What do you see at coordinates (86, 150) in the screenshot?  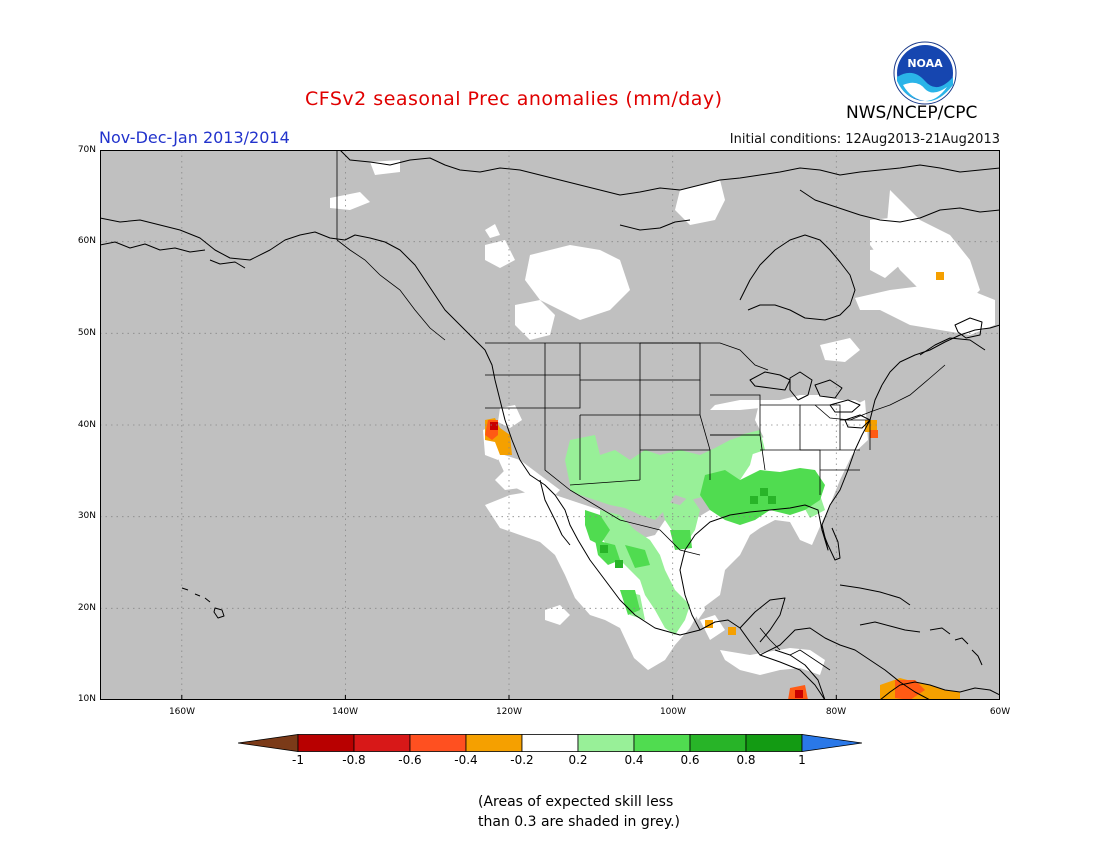 I see `lat-label-70n: 70N` at bounding box center [86, 150].